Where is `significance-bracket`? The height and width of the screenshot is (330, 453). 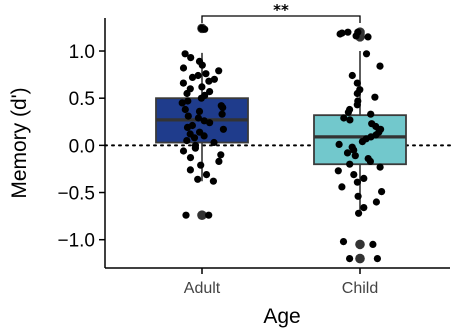 significance-bracket is located at coordinates (281, 19).